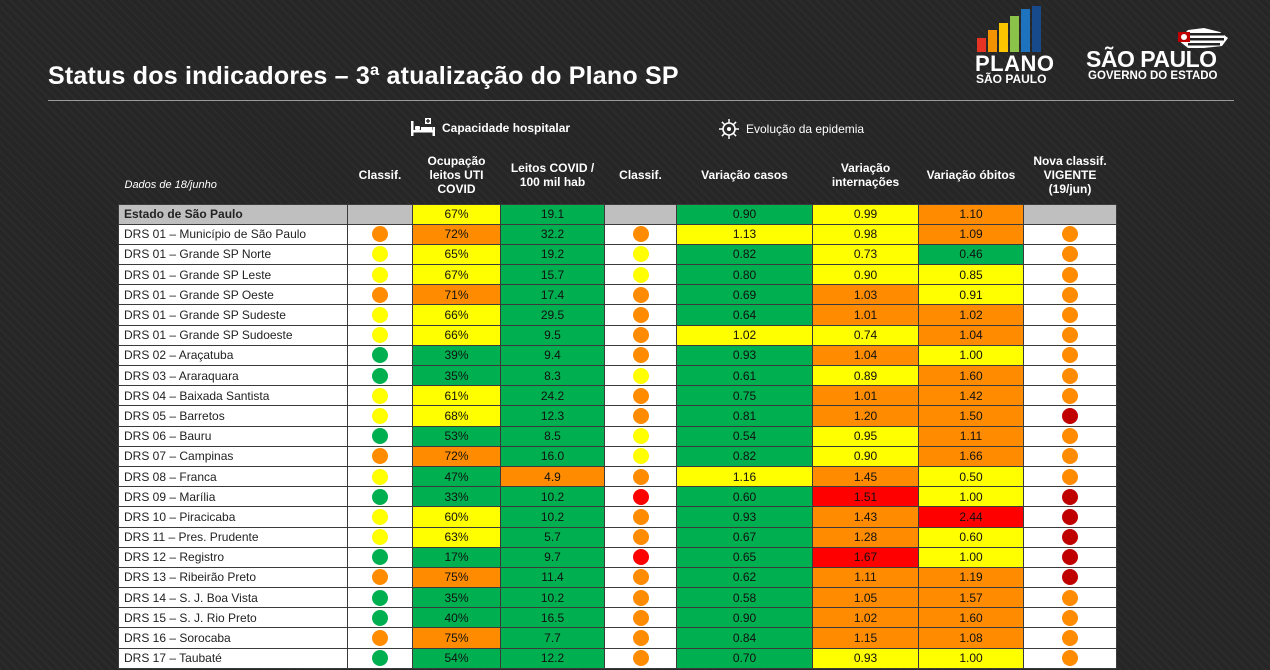 This screenshot has width=1270, height=670. What do you see at coordinates (552, 174) in the screenshot?
I see `header-leitos: Leitos COVID / 100 mil hab` at bounding box center [552, 174].